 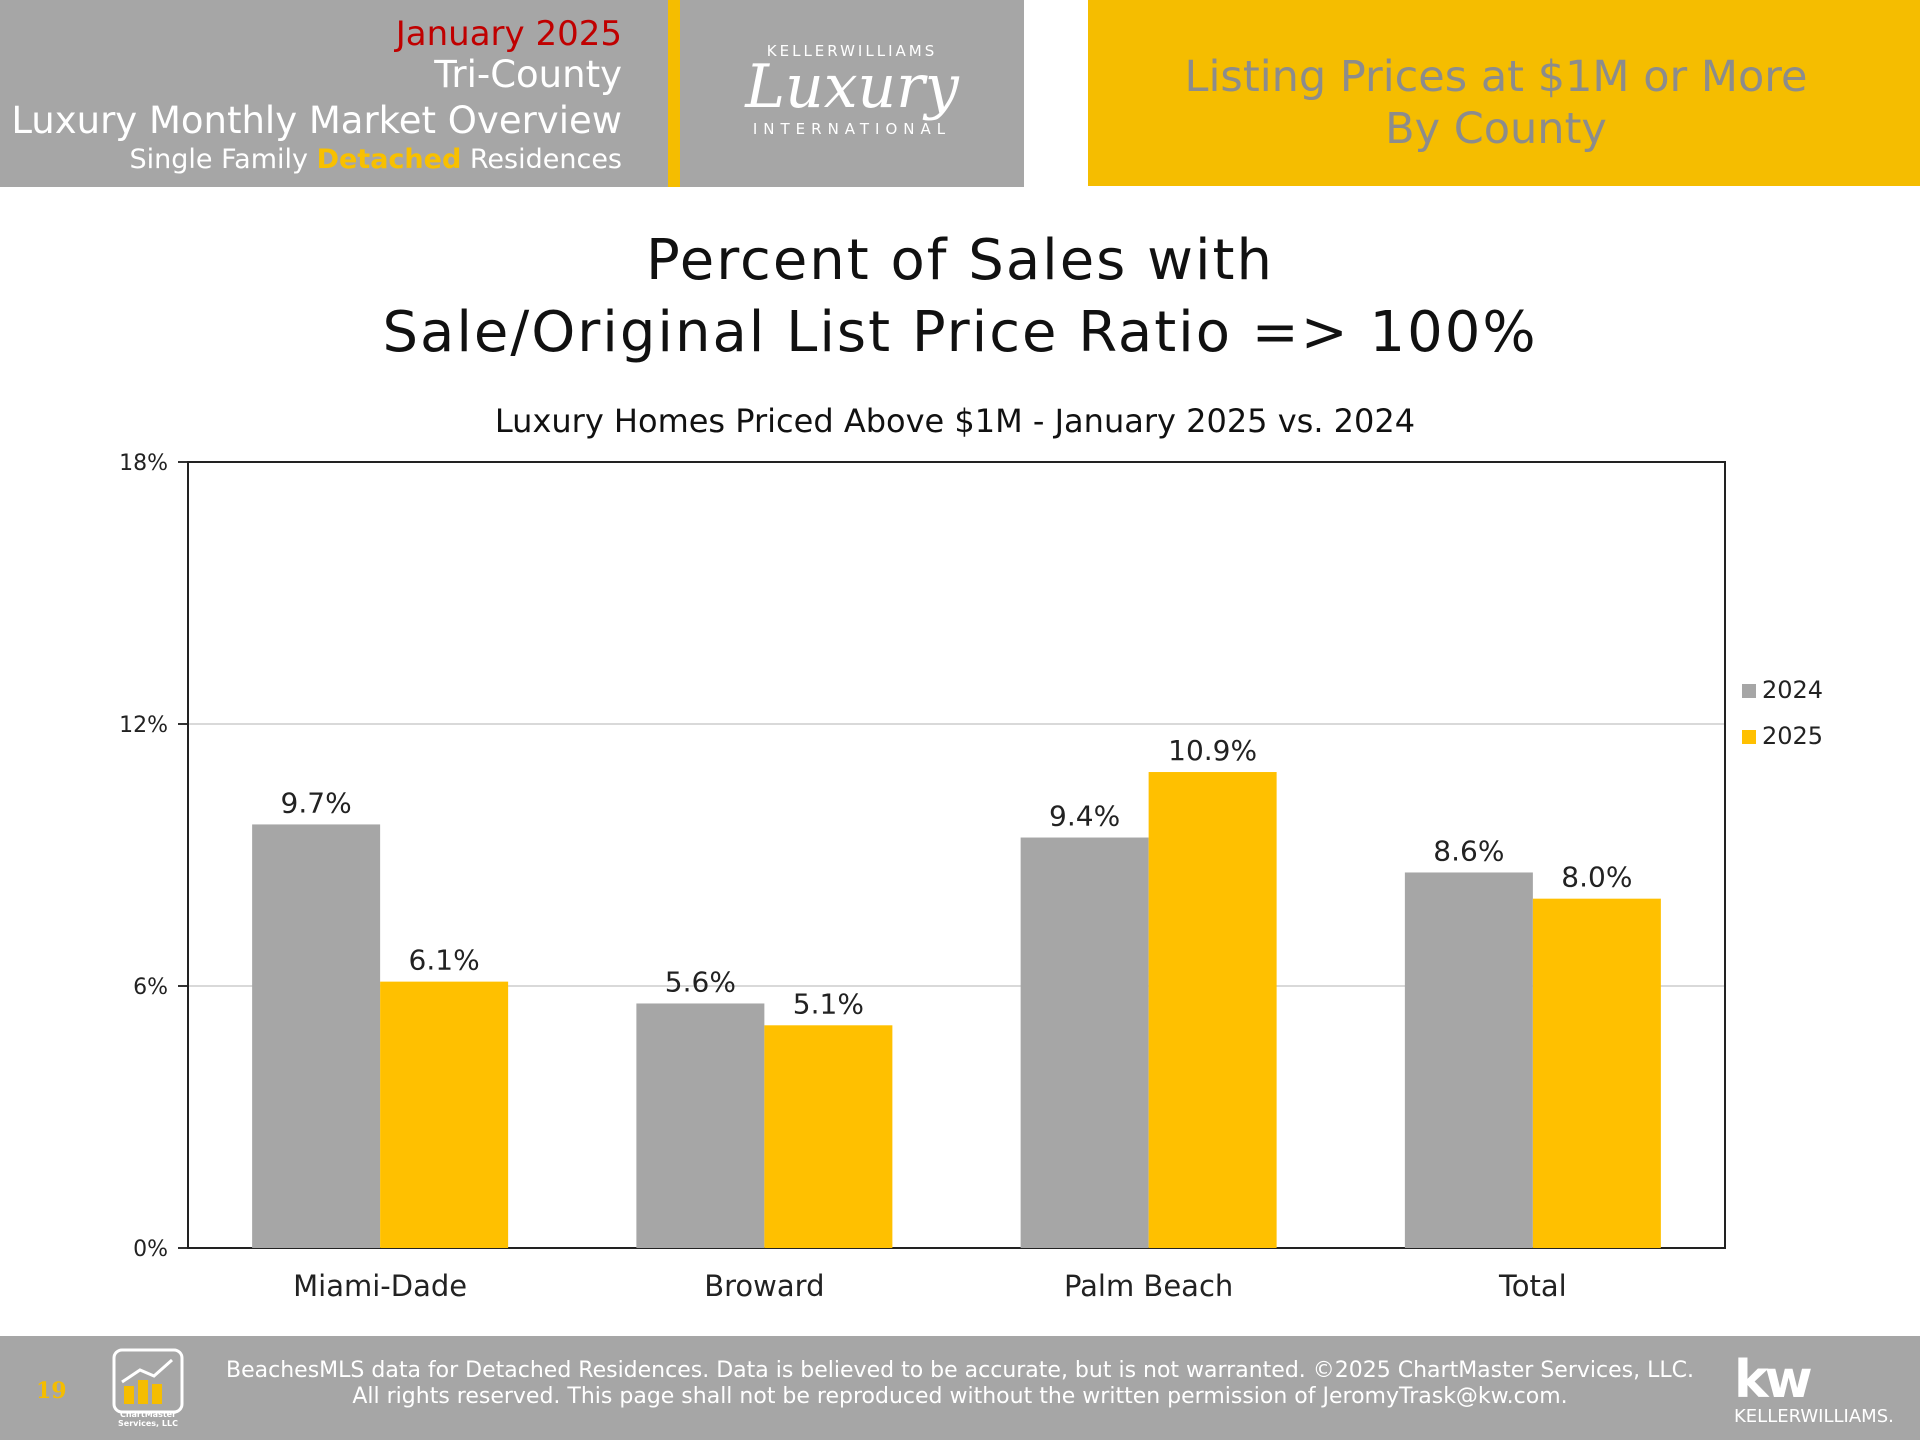 What do you see at coordinates (1084, 816) in the screenshot?
I see `data-label: 9.4%` at bounding box center [1084, 816].